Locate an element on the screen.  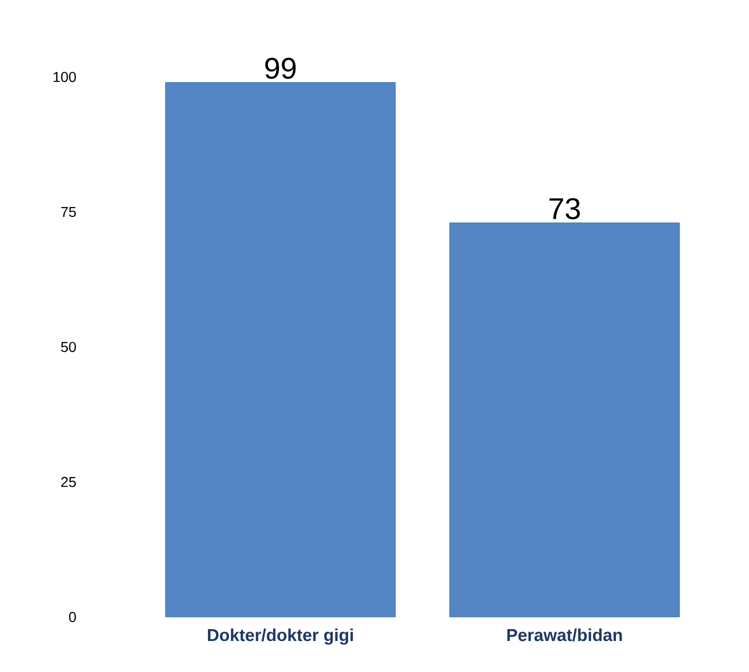
data-label: 99 is located at coordinates (280, 68).